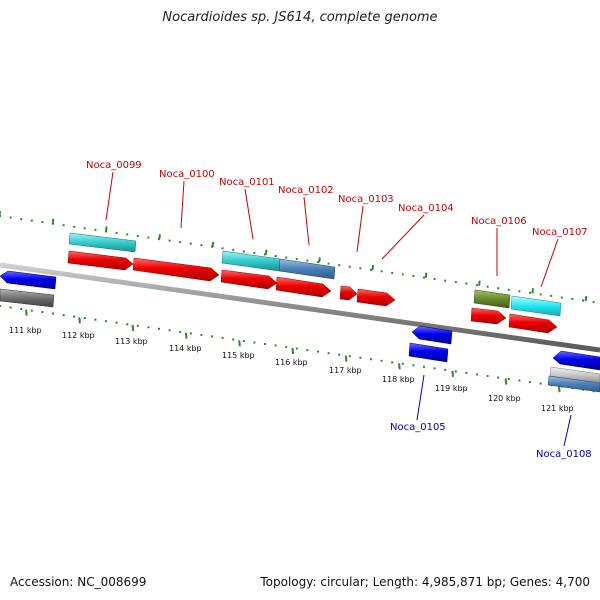 The height and width of the screenshot is (600, 600). Describe the element at coordinates (426, 208) in the screenshot. I see `gene-label-noca-0104: Noca_0104` at that location.